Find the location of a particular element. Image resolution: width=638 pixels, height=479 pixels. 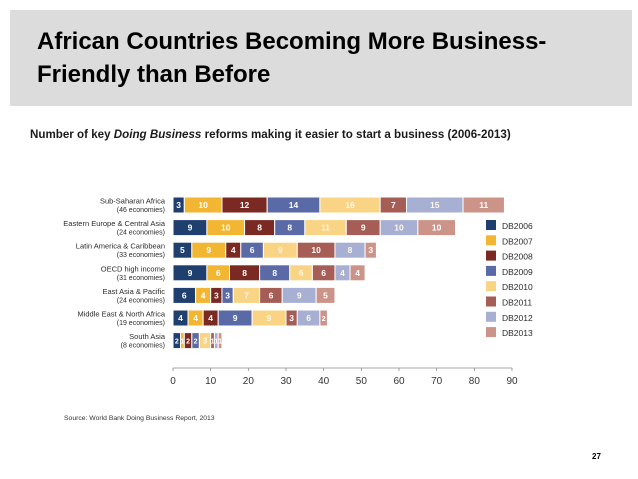

category-label: Sub-Saharan Africa is located at coordinates (133, 201).